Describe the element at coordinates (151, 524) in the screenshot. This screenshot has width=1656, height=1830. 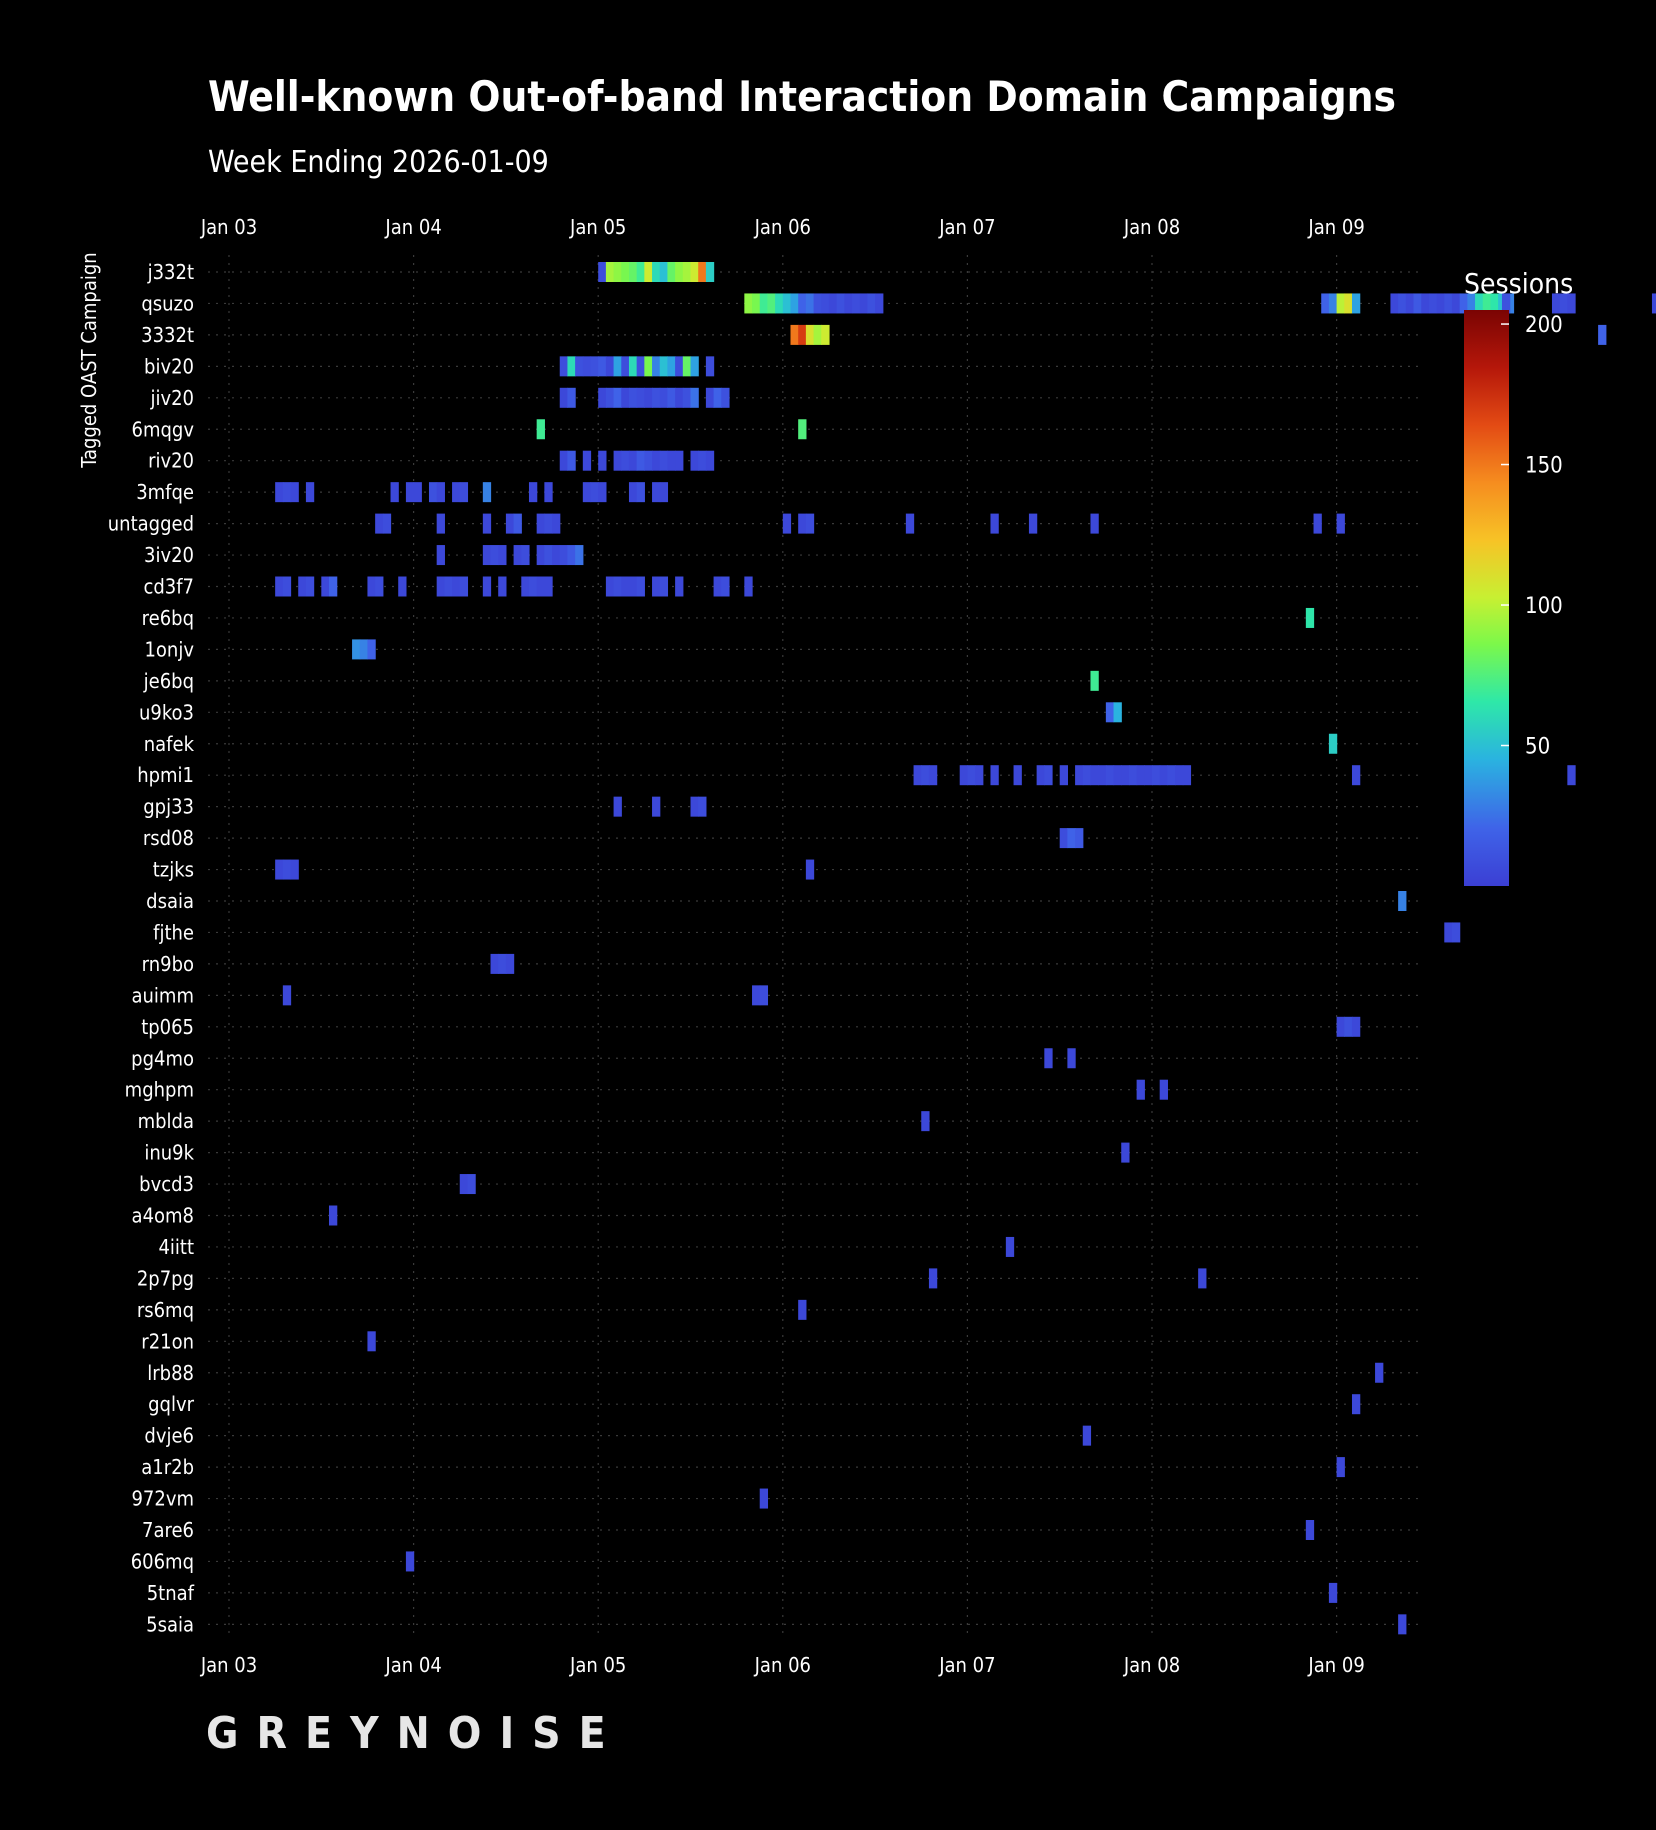
I see `y-tick-label: untagged` at that location.